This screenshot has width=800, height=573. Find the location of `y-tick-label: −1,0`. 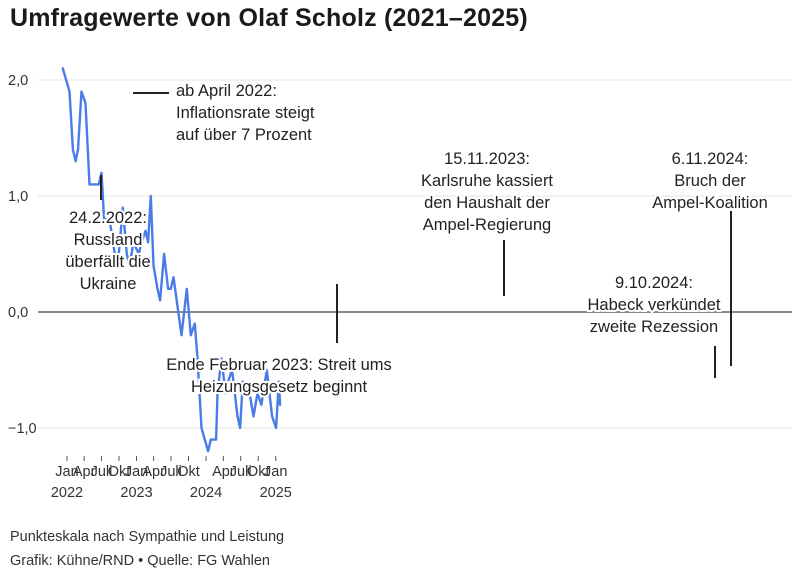

y-tick-label: −1,0 is located at coordinates (22, 429).